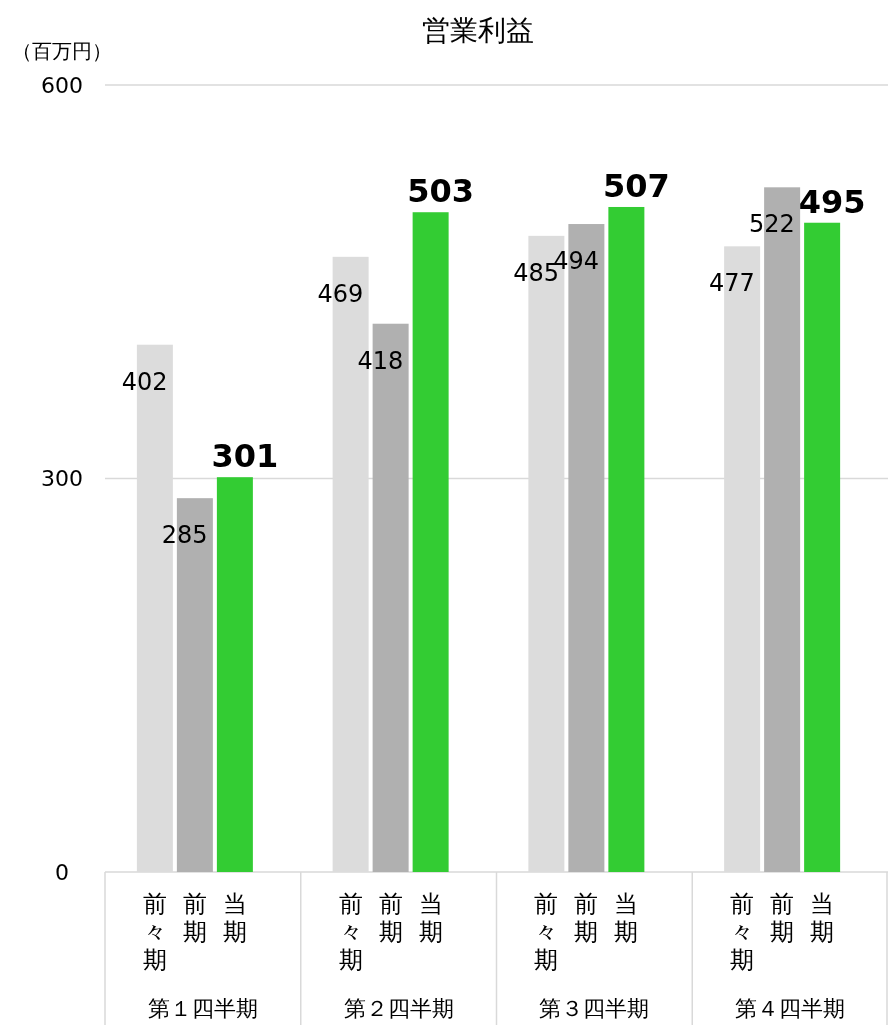 The width and height of the screenshot is (888, 1025). Describe the element at coordinates (771, 224) in the screenshot. I see `data-label: 522` at that location.